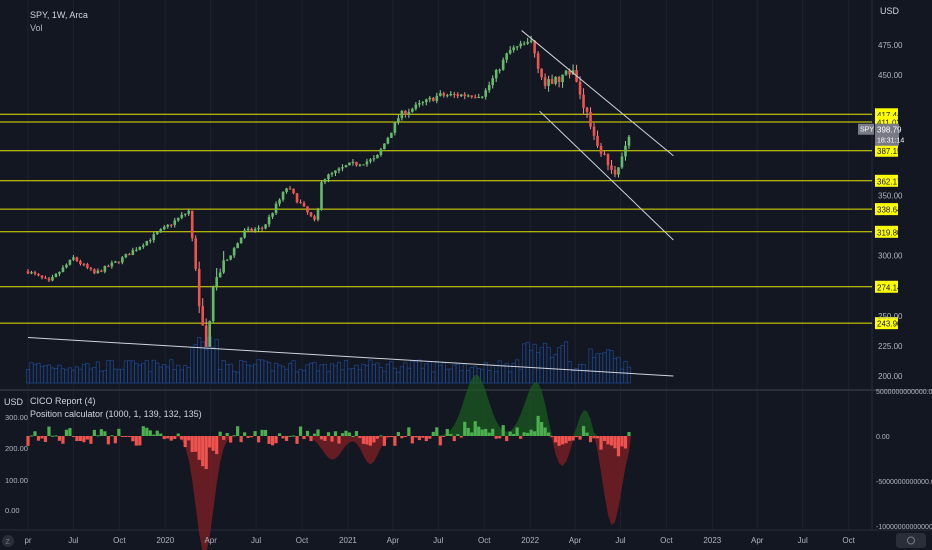 Image resolution: width=932 pixels, height=550 pixels. Describe the element at coordinates (350, 356) in the screenshot. I see `support-trendline` at that location.